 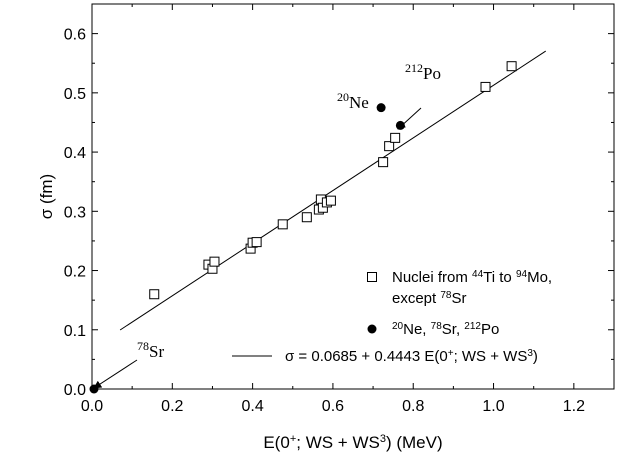 I want to click on y-axis-label: σ (fm), so click(x=46, y=196).